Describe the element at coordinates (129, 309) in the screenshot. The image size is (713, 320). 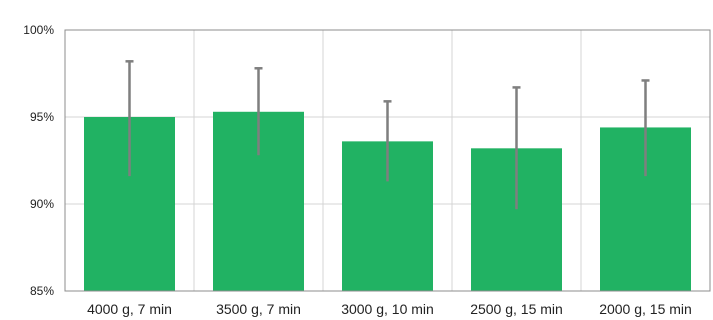
I see `x-category-label: 4000 g, 7 min` at that location.